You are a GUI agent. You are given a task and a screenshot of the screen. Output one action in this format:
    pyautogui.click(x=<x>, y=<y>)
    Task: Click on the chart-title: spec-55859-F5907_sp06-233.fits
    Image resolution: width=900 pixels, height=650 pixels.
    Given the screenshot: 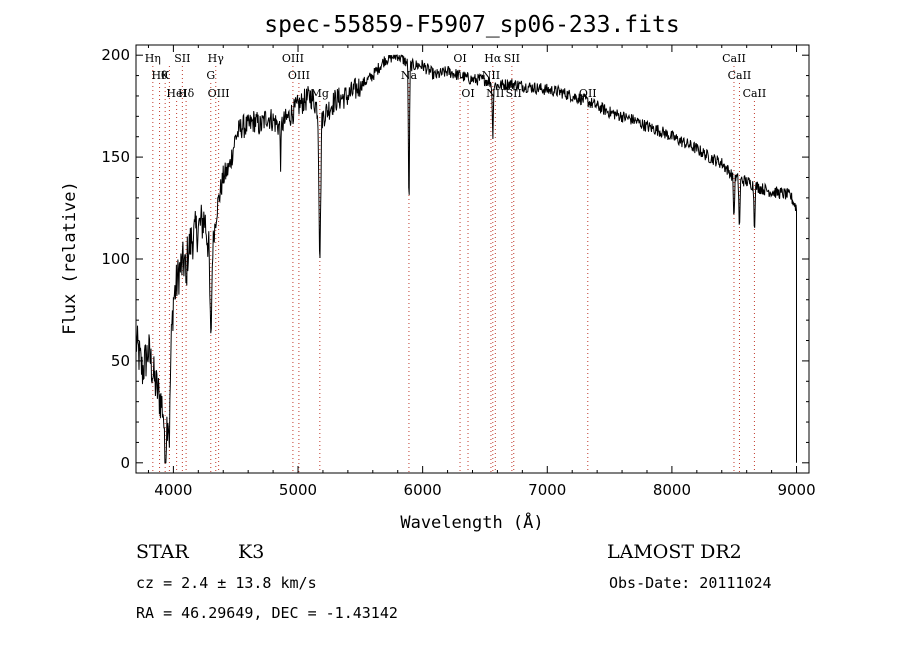 What is the action you would take?
    pyautogui.click(x=471, y=25)
    